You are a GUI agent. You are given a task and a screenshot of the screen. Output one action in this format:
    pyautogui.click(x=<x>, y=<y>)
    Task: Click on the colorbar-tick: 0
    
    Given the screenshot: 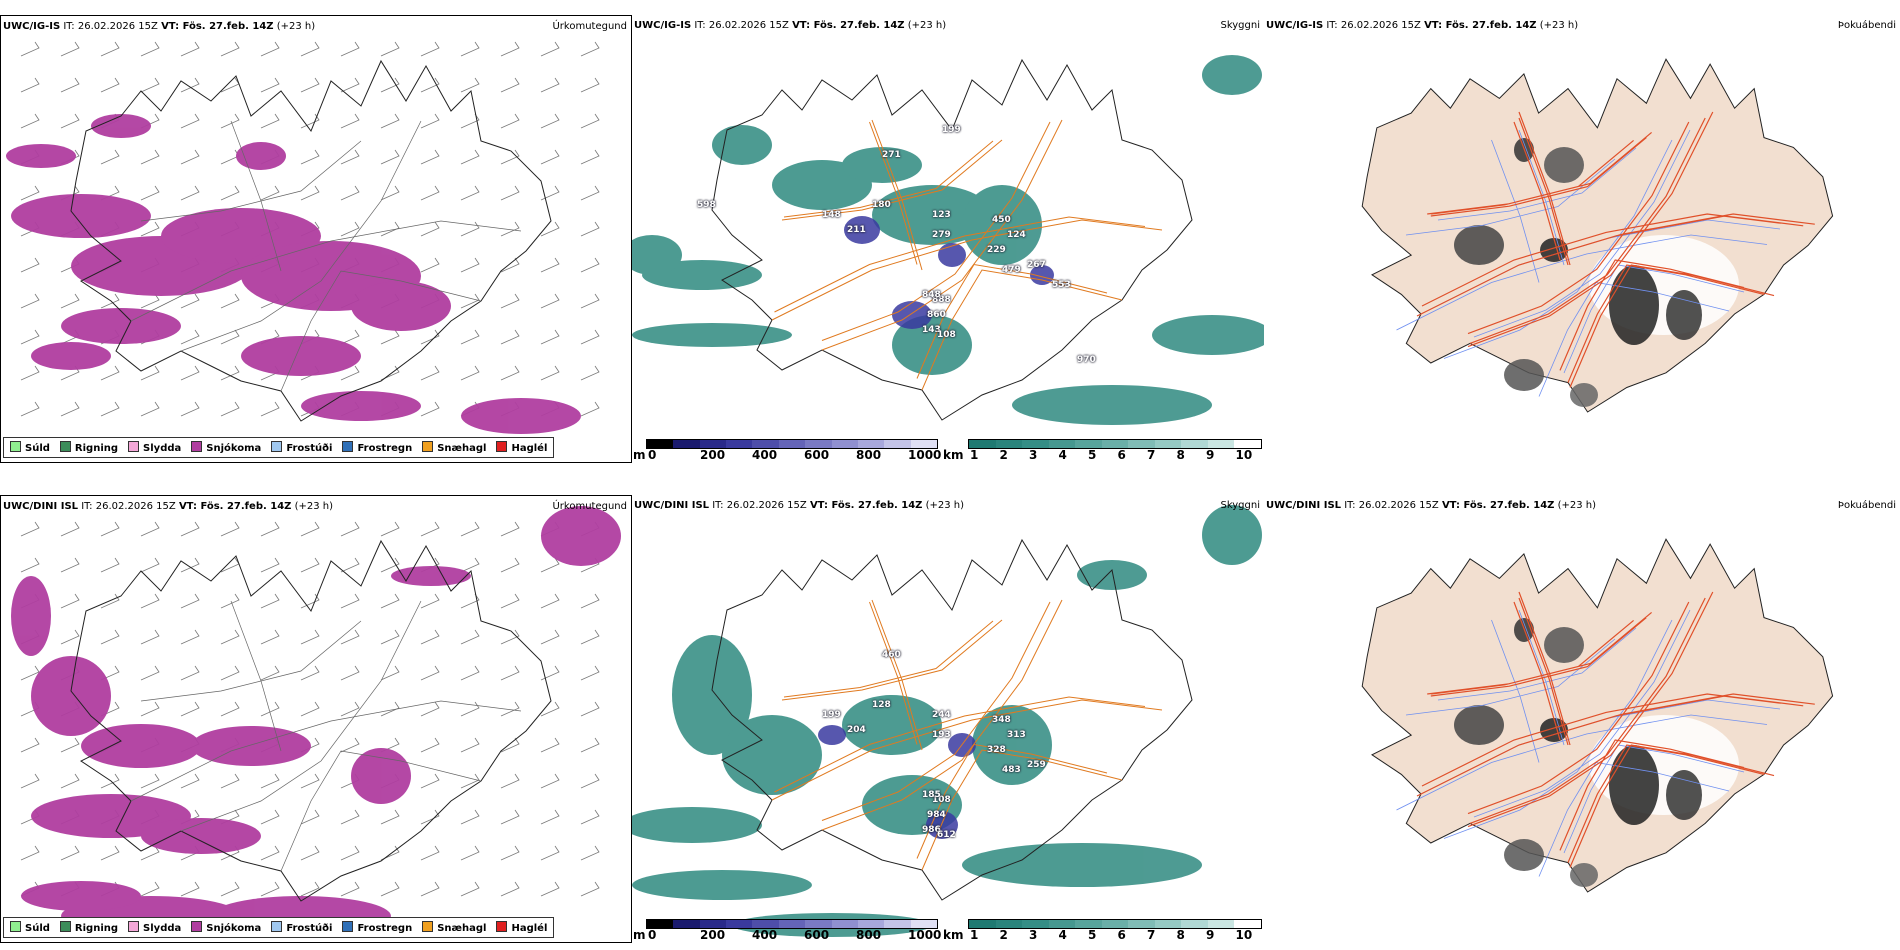 What is the action you would take?
    pyautogui.click(x=652, y=935)
    